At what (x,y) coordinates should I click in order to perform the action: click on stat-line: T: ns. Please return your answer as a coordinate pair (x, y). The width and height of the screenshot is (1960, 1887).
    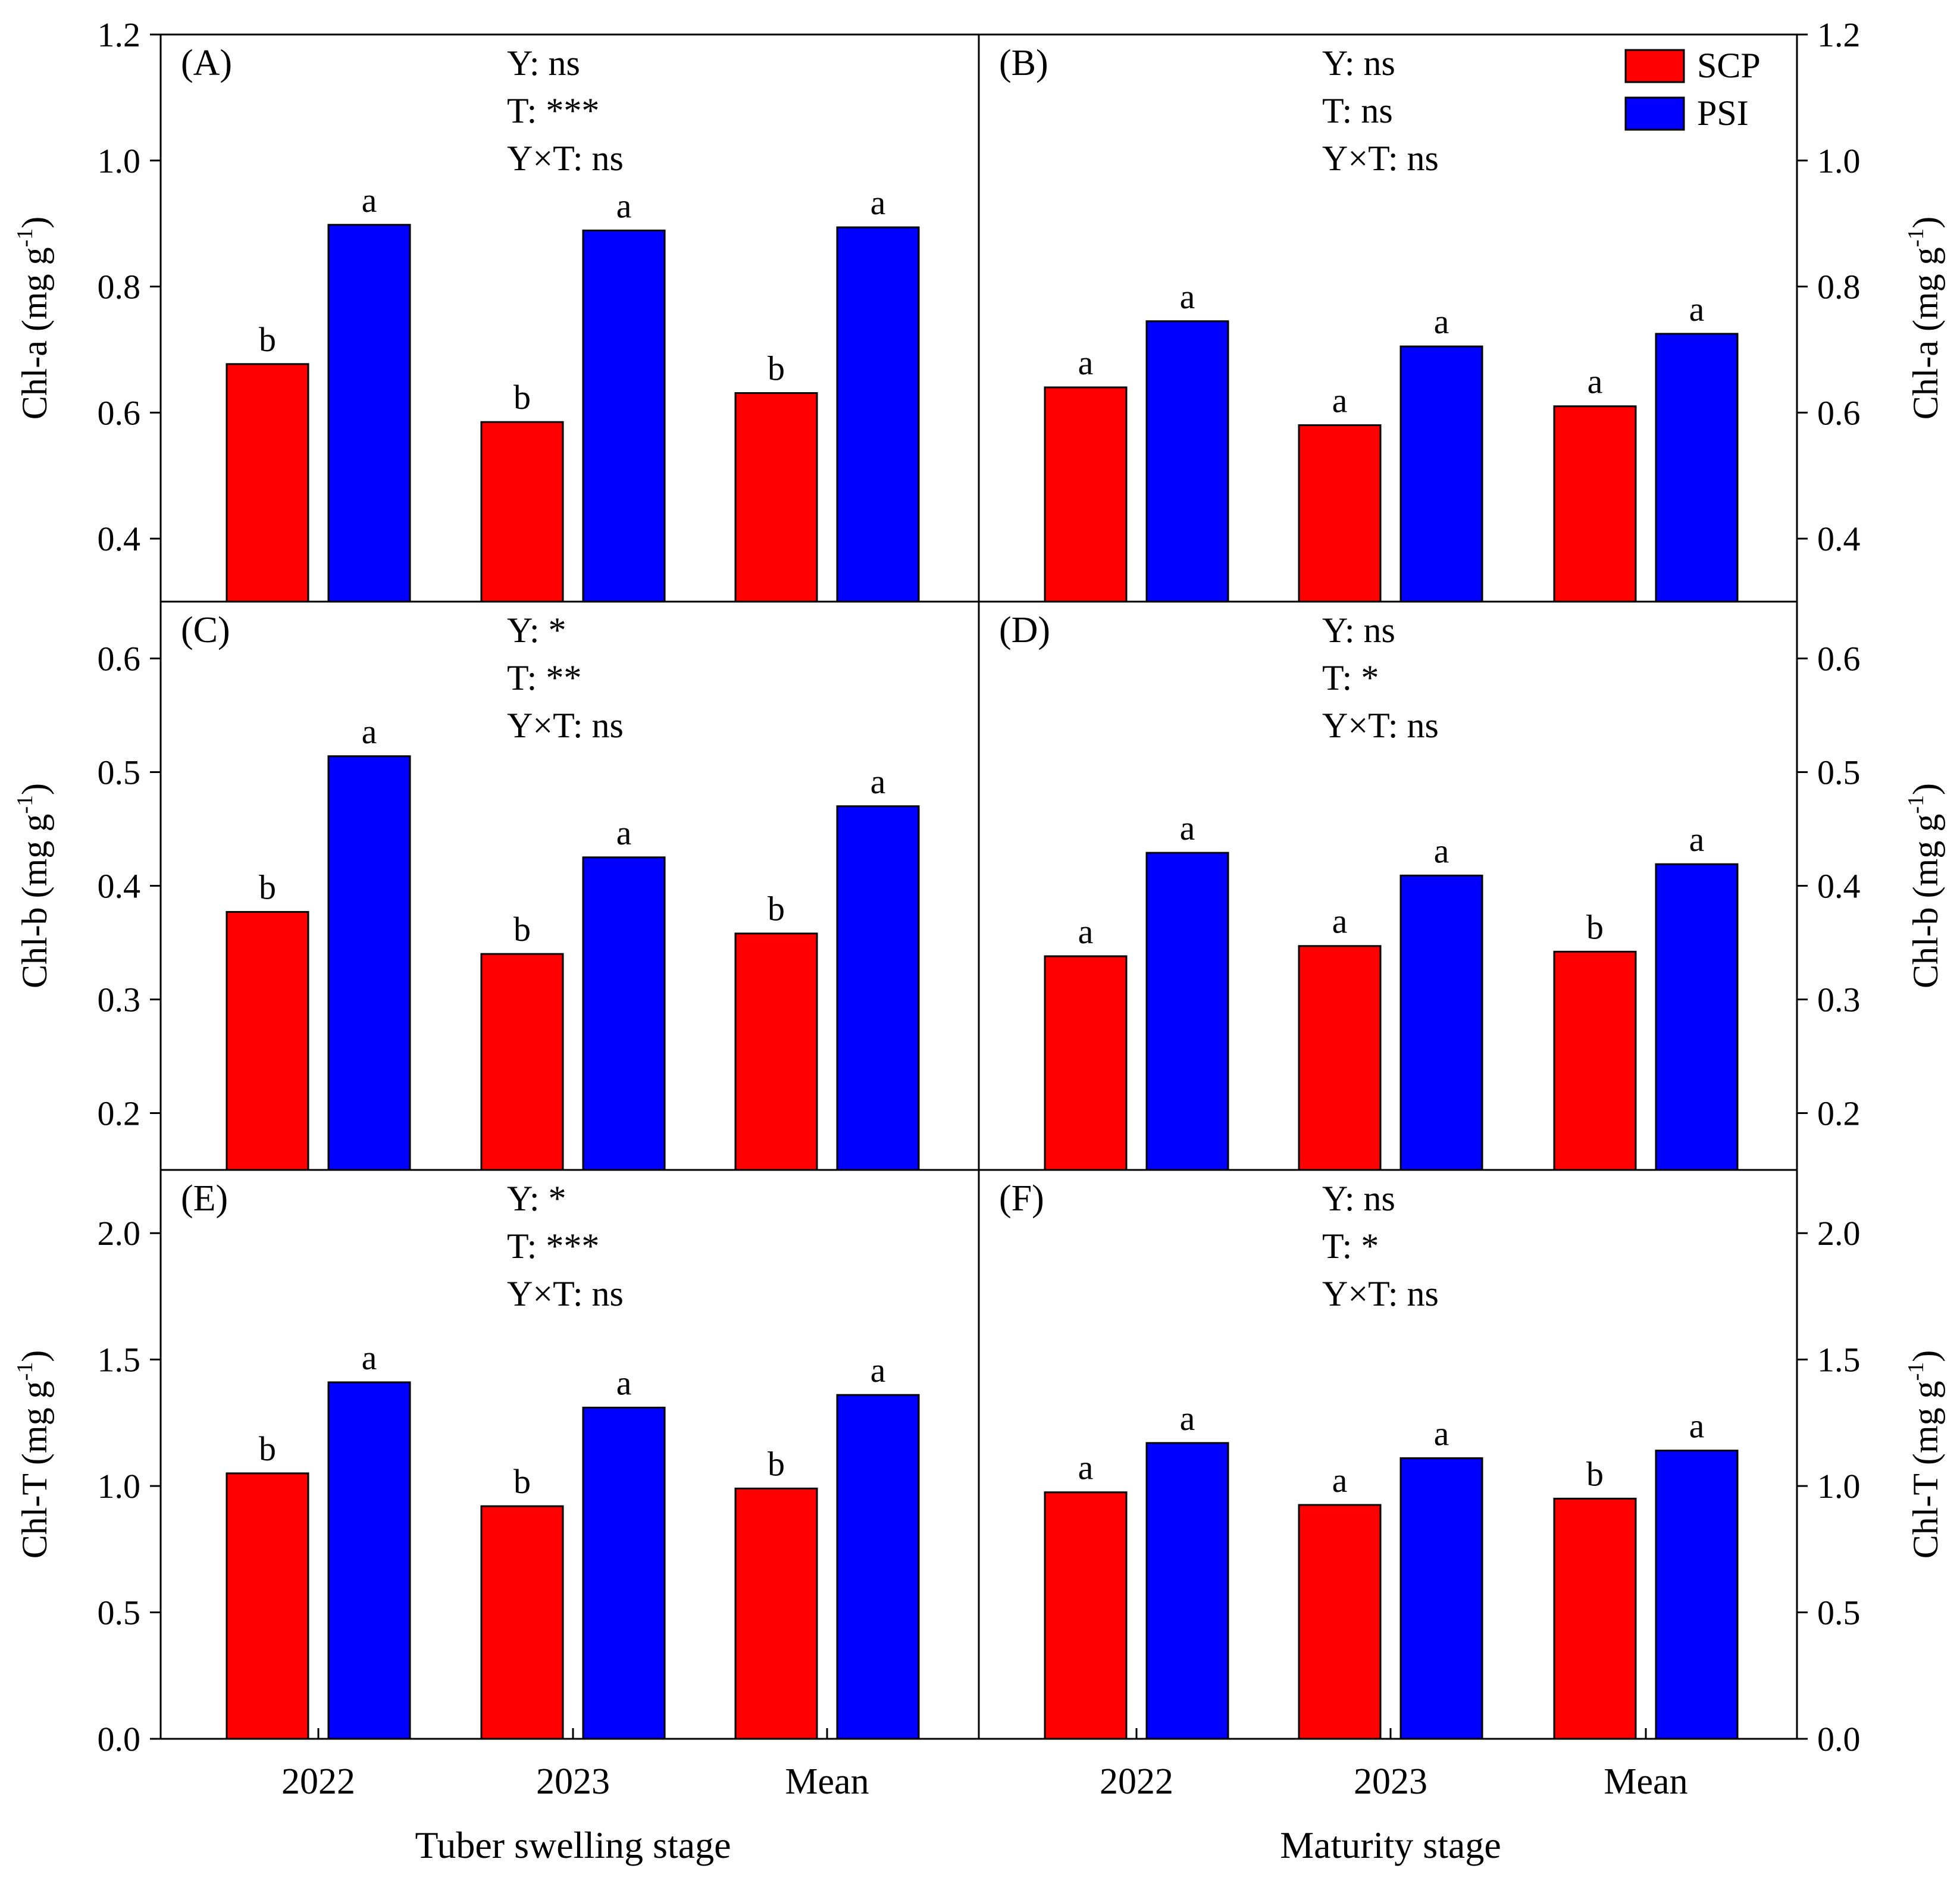
    Looking at the image, I should click on (1357, 110).